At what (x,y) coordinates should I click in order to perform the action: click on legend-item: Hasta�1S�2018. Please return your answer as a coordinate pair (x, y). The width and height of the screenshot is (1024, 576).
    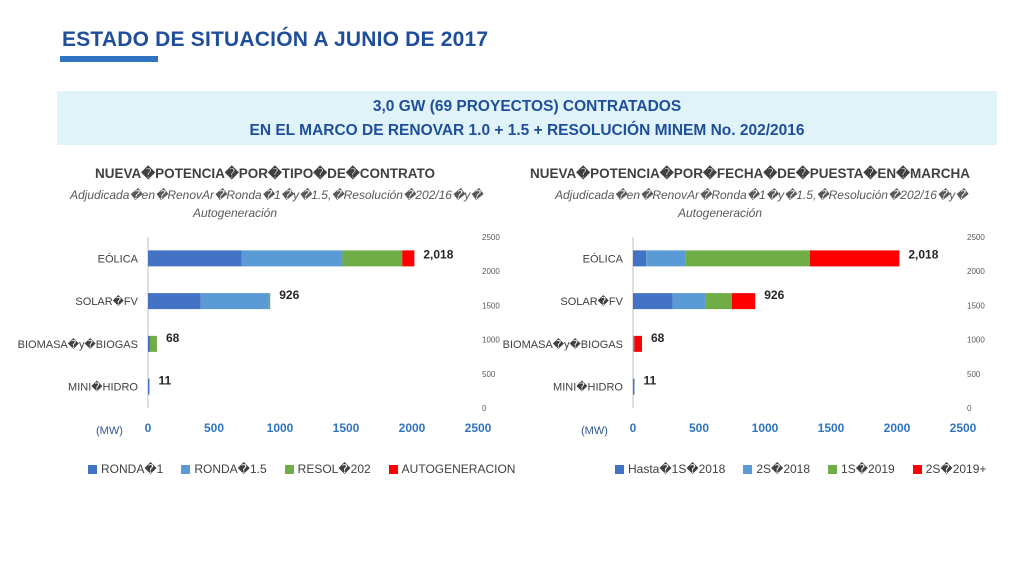
    Looking at the image, I should click on (670, 469).